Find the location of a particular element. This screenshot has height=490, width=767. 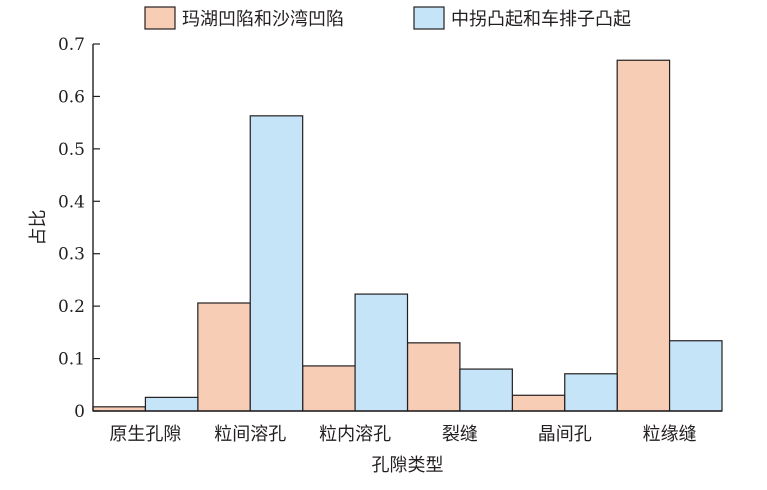

bar-series1-粒内溶孔 is located at coordinates (329, 388).